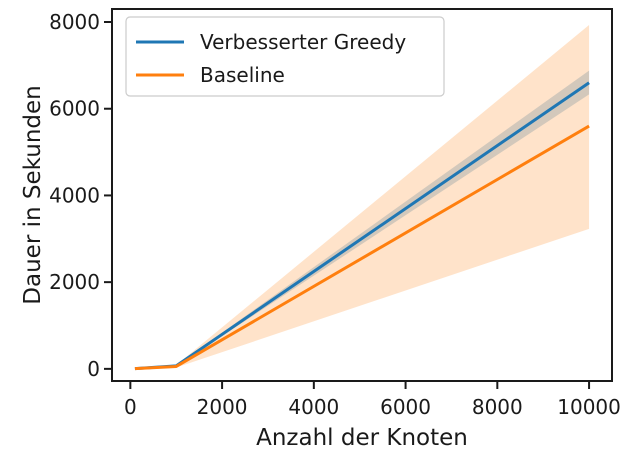 The height and width of the screenshot is (459, 635). Describe the element at coordinates (130, 407) in the screenshot. I see `x-tick-label: 0` at that location.